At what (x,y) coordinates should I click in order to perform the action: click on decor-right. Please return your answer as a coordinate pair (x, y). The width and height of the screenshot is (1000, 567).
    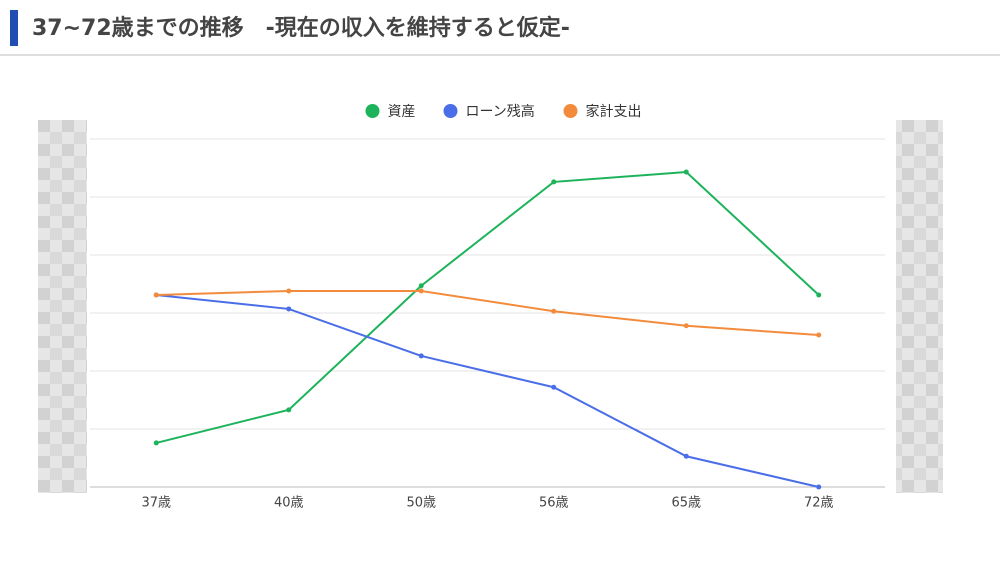
    Looking at the image, I should click on (919, 306).